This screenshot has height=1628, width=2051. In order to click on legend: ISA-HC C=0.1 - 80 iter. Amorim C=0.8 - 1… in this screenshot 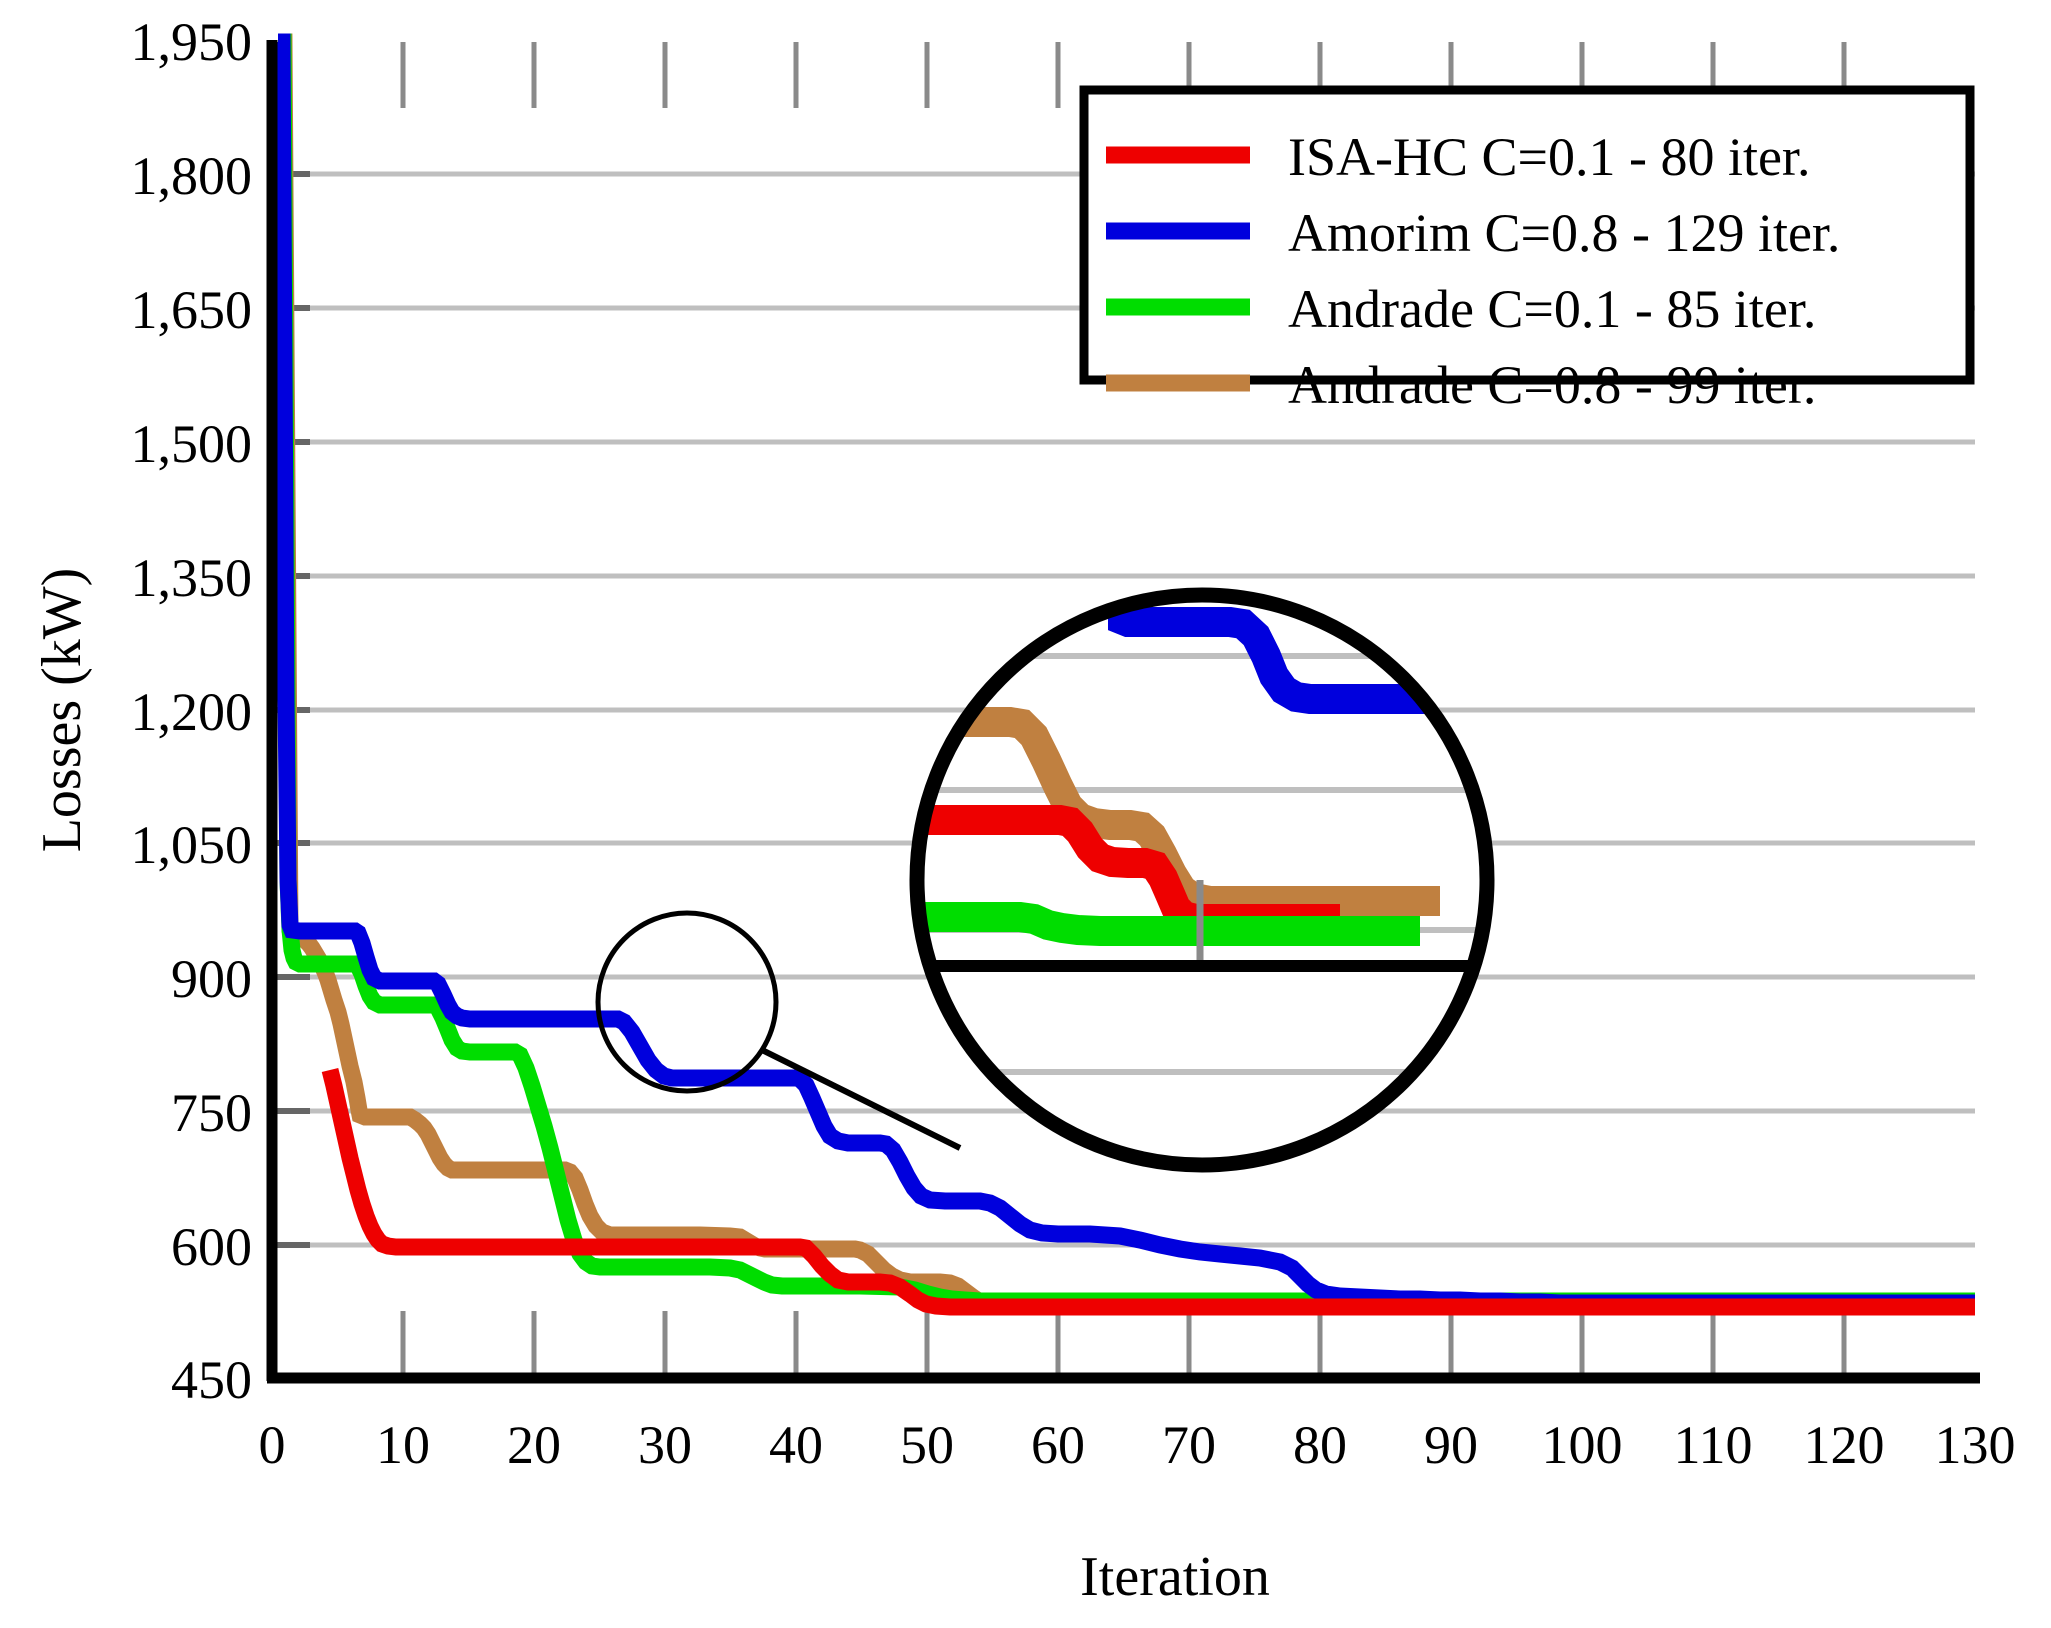, I will do `click(1527, 250)`.